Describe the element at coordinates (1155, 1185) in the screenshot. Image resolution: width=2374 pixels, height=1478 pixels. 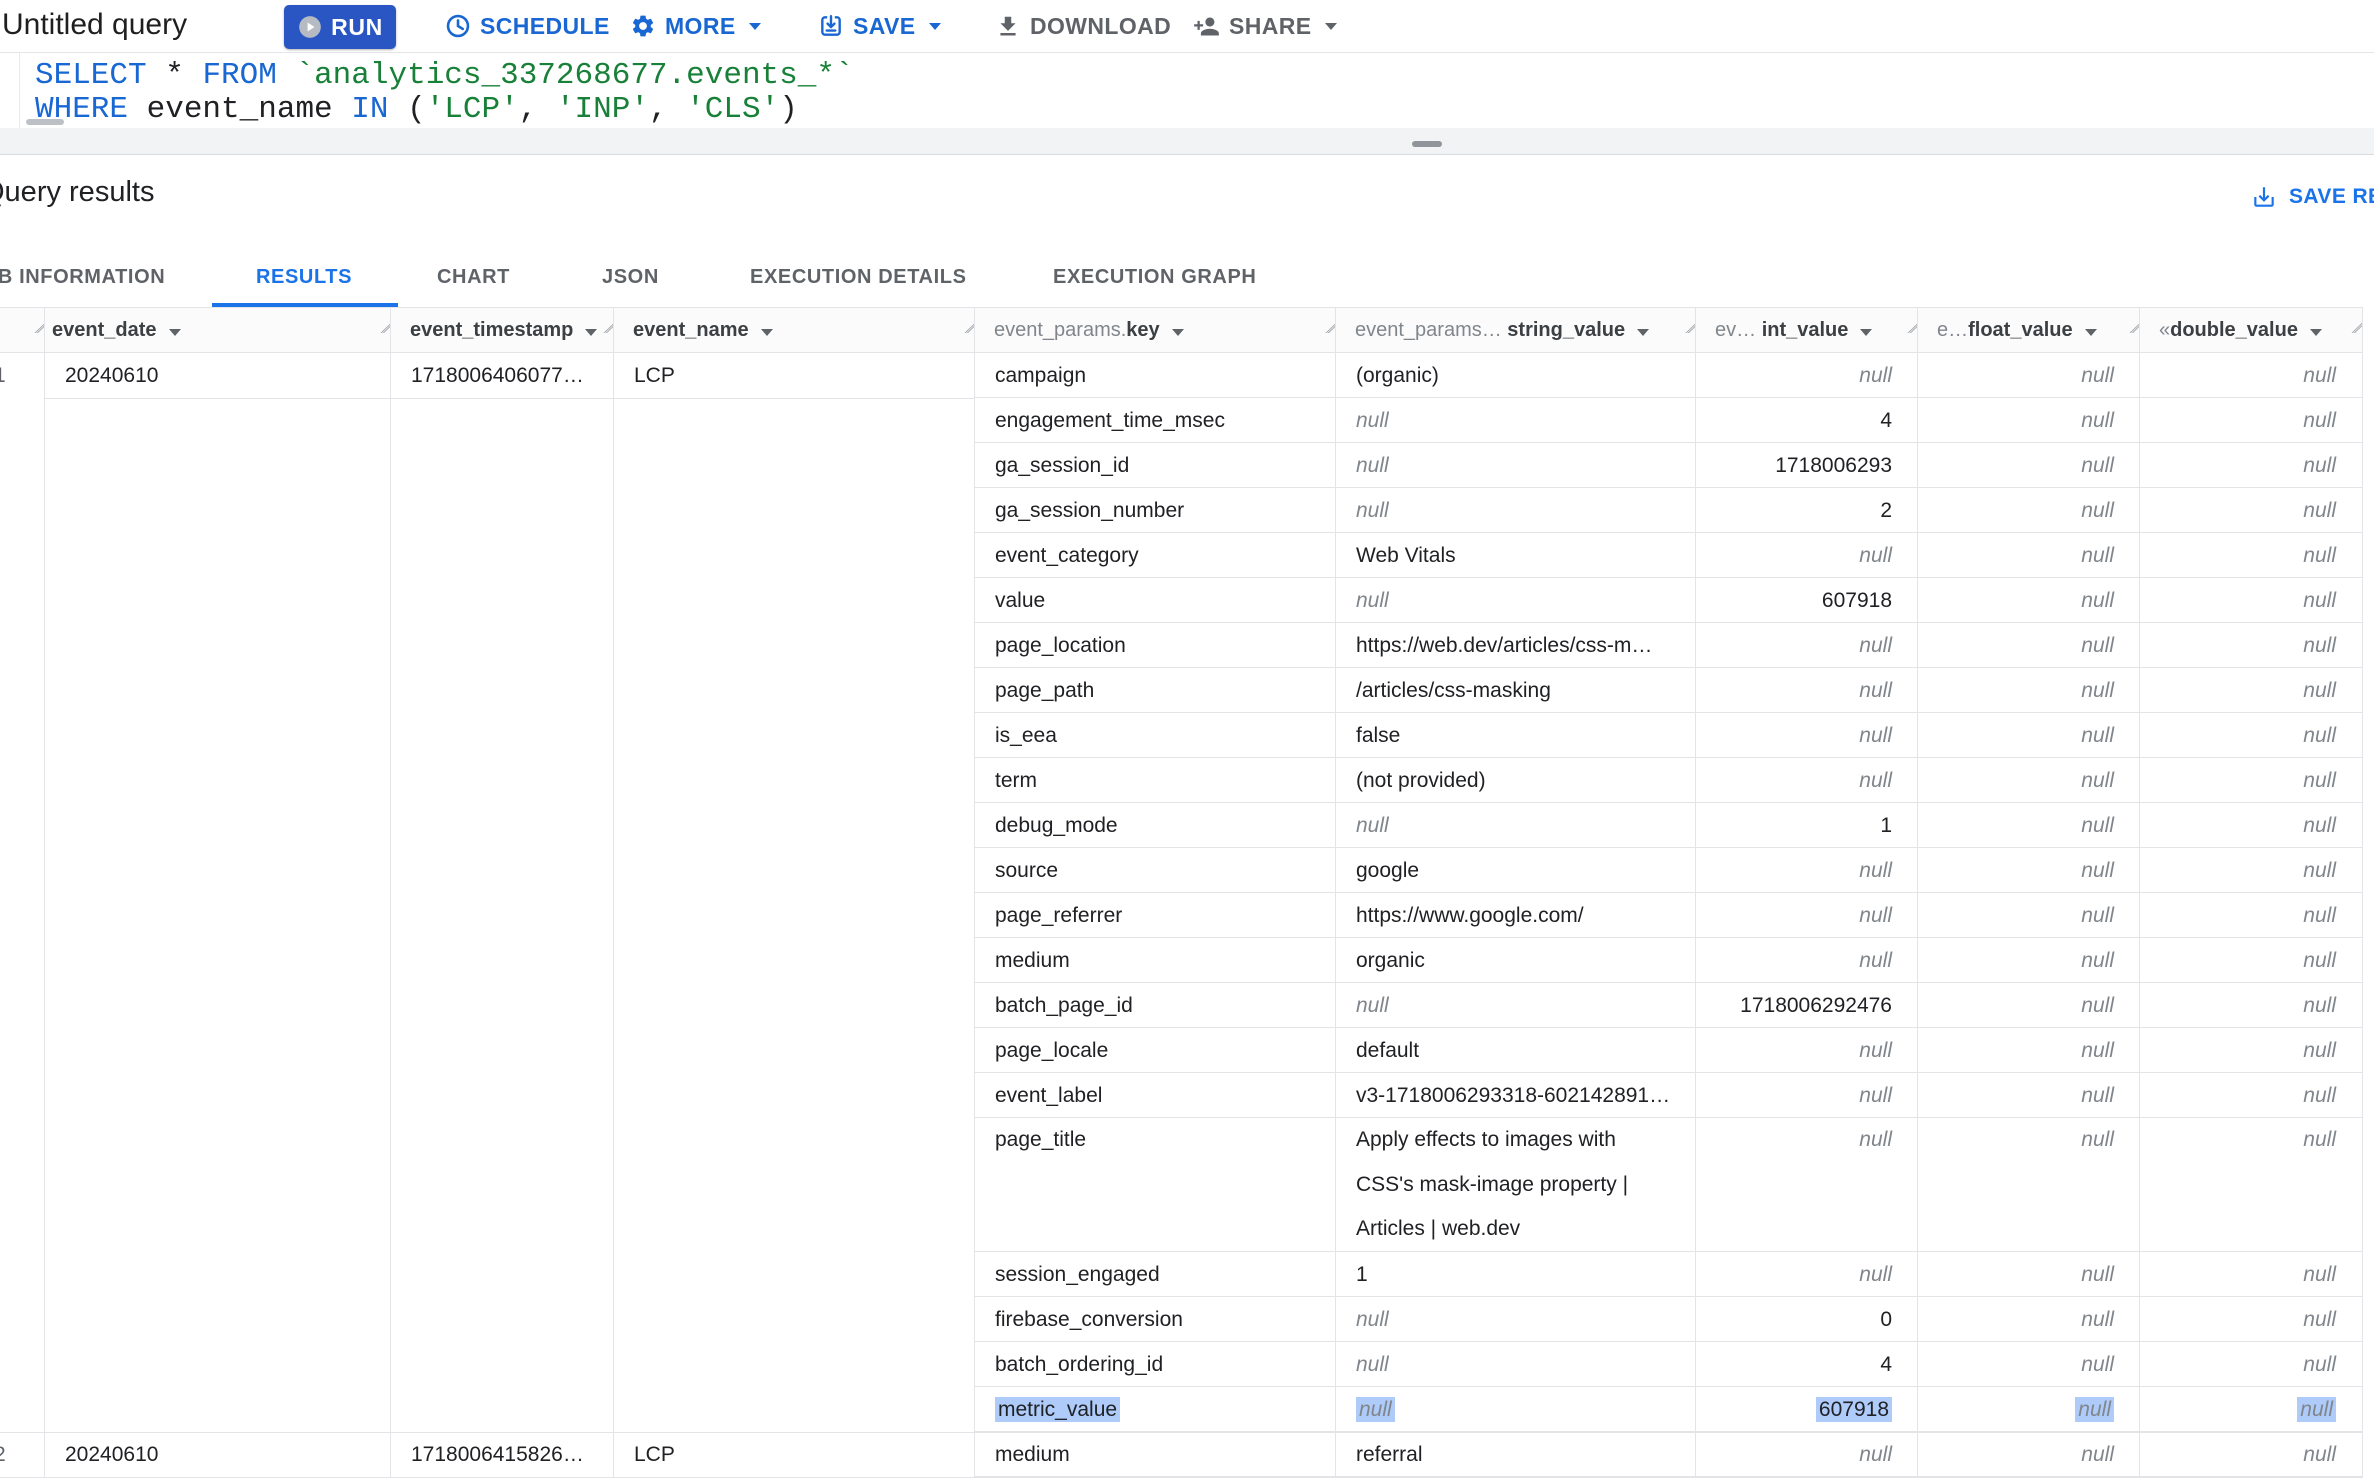
I see `cell-param-key: page_title` at that location.